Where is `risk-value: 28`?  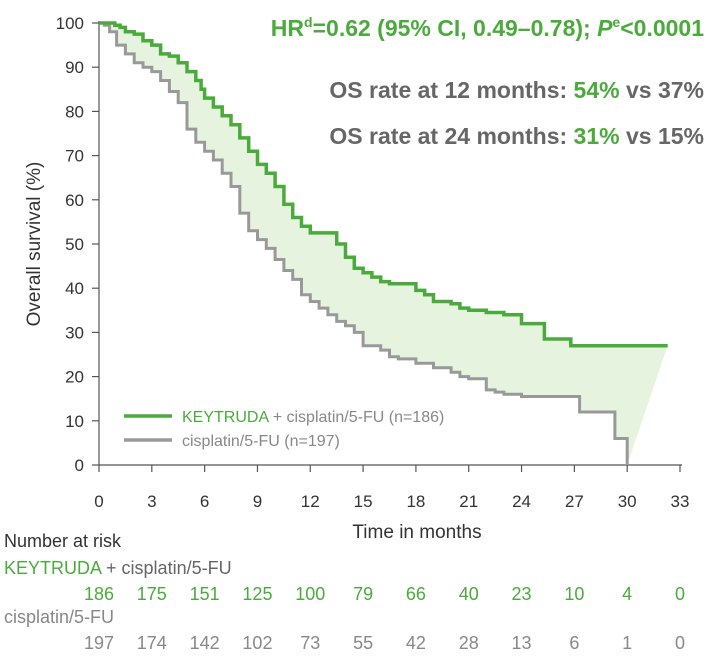
risk-value: 28 is located at coordinates (469, 643).